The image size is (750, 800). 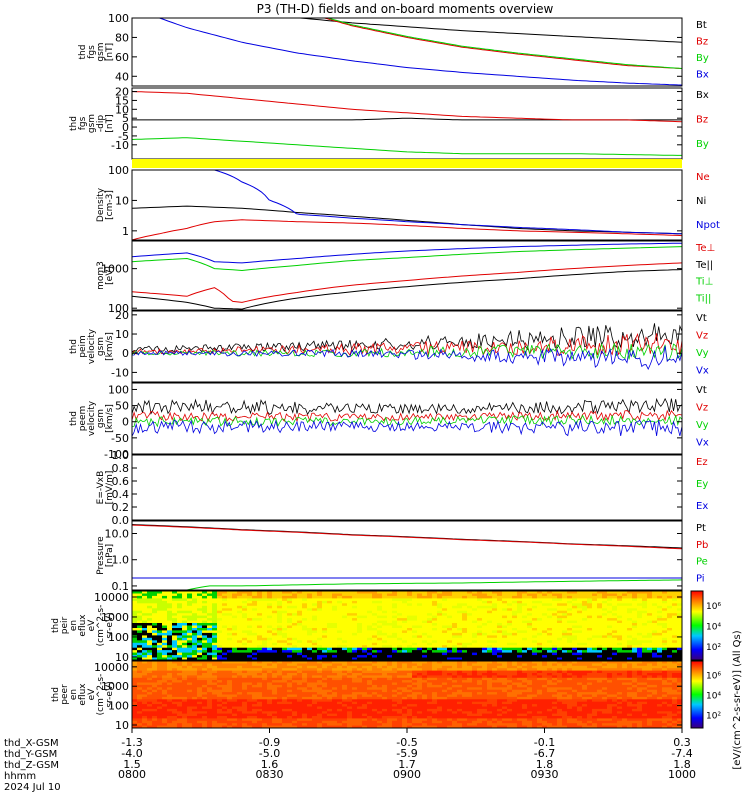 What do you see at coordinates (110, 555) in the screenshot?
I see `y-axis-label-line: [nPa]` at bounding box center [110, 555].